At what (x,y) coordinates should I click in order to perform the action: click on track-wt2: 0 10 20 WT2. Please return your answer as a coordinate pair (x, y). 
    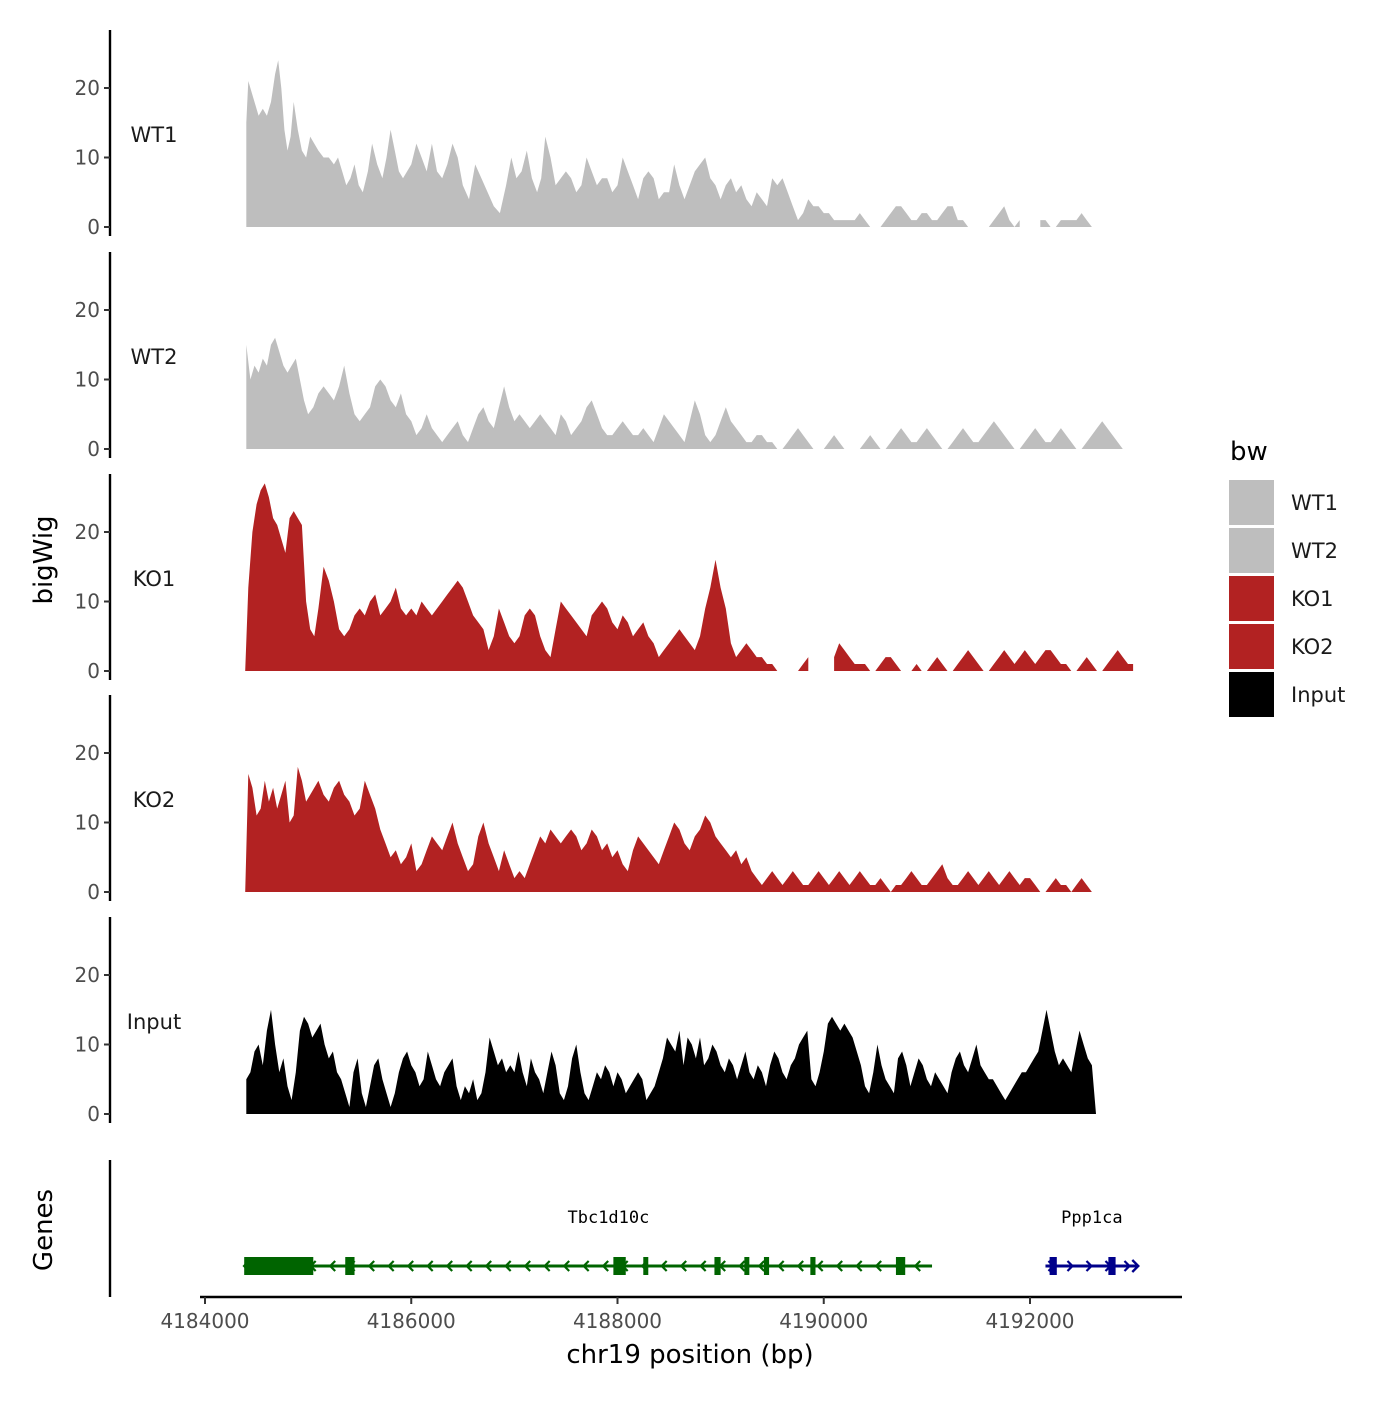
    Looking at the image, I should click on (604, 356).